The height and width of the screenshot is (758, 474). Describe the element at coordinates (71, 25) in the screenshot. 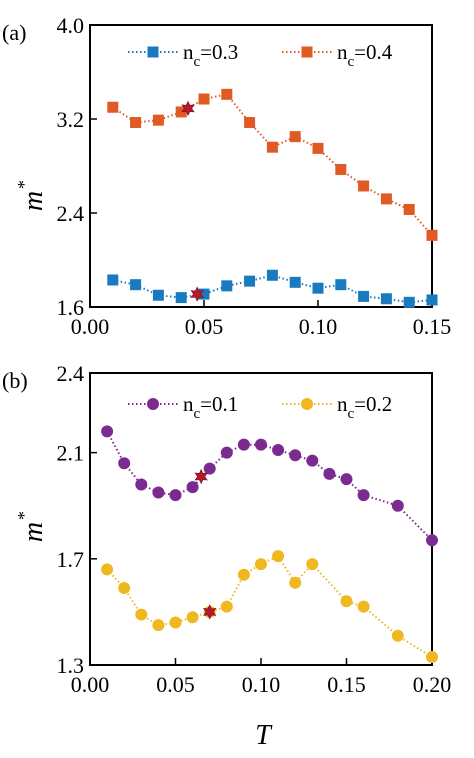

I see `p0-ytick-label: 4.0` at that location.